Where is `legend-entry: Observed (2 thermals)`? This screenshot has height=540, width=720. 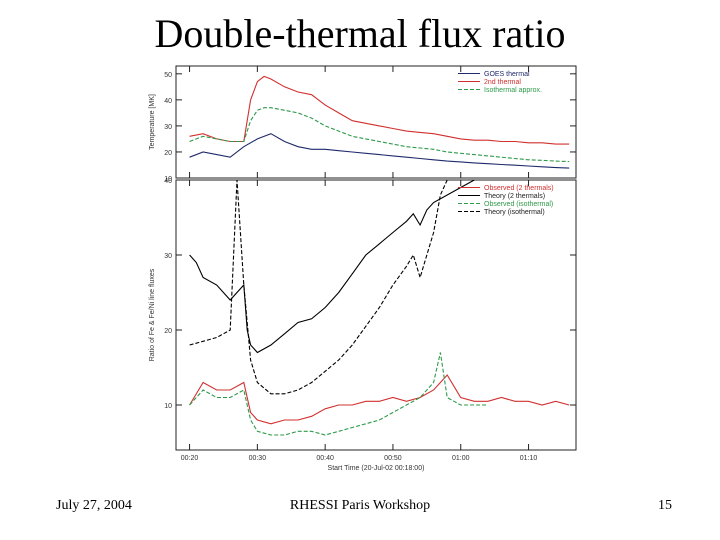
legend-entry: Observed (2 thermals) is located at coordinates (519, 188).